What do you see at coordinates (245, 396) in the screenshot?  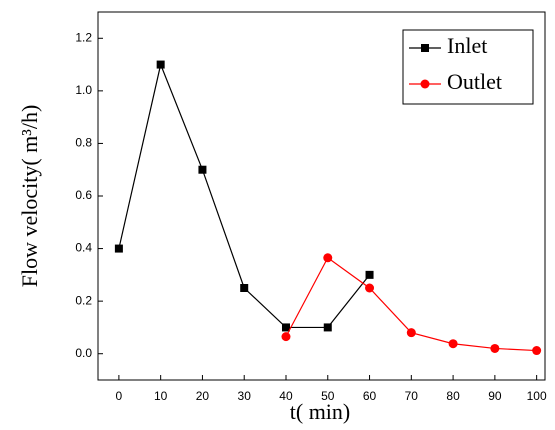 I see `x-tick-label: 30` at bounding box center [245, 396].